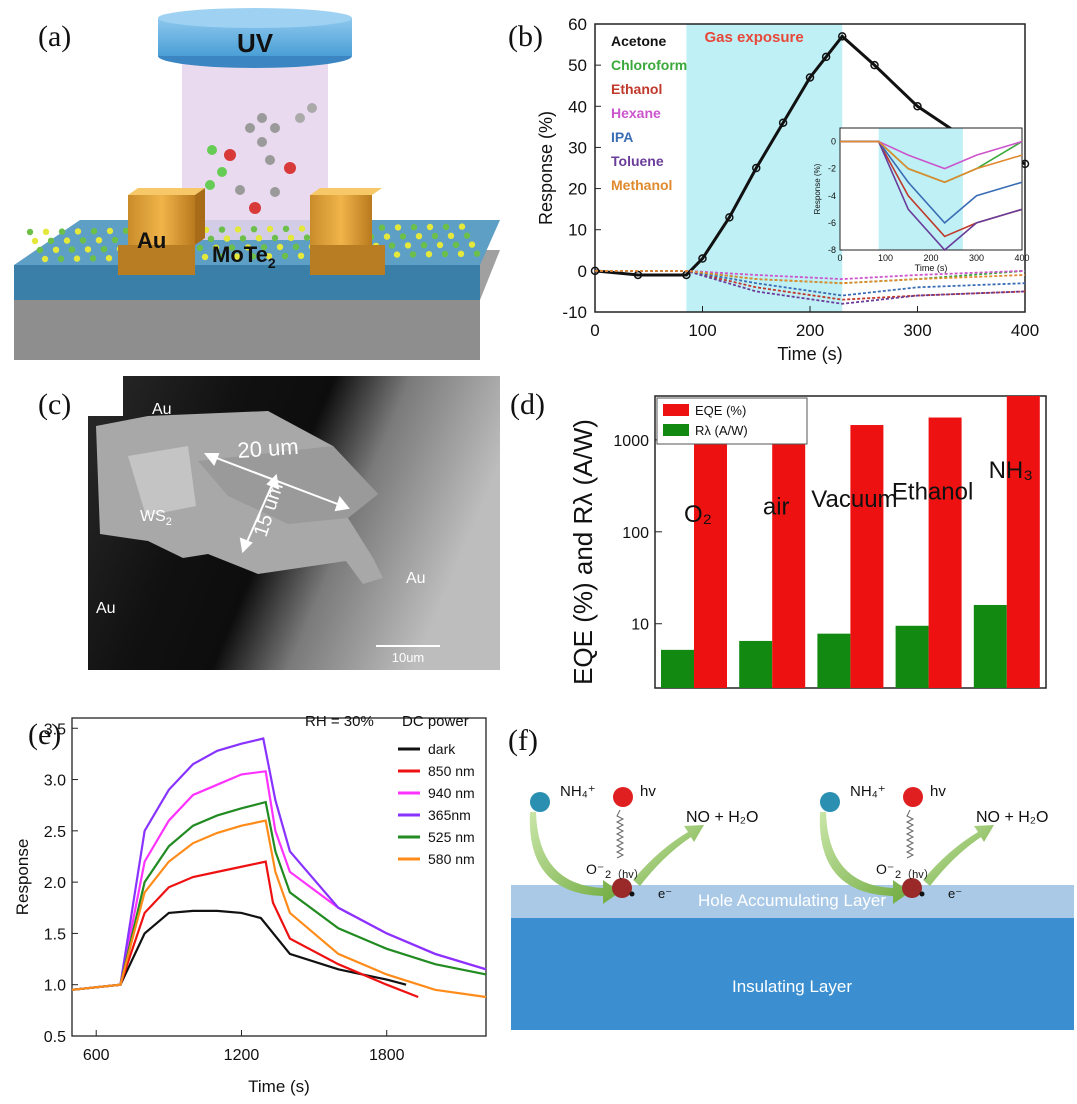  Describe the element at coordinates (955, 893) in the screenshot. I see `electron-label: e⁻` at that location.